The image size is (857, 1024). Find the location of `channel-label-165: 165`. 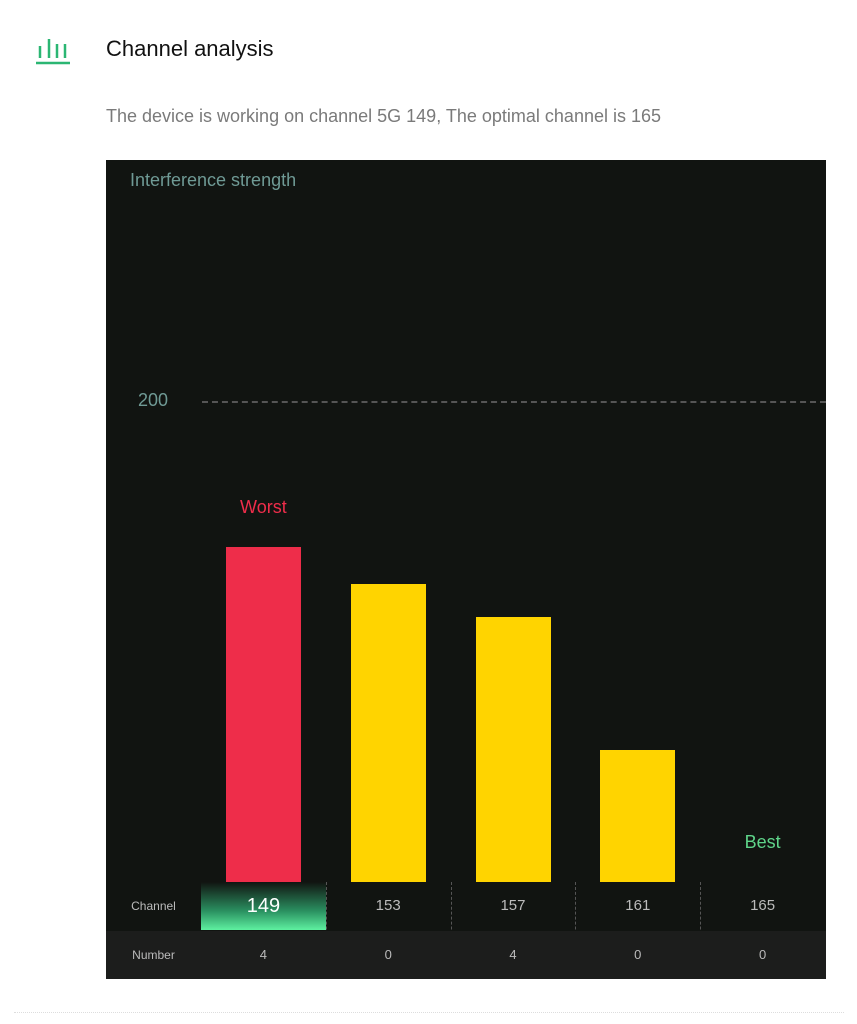

channel-label-165: 165 is located at coordinates (763, 905).